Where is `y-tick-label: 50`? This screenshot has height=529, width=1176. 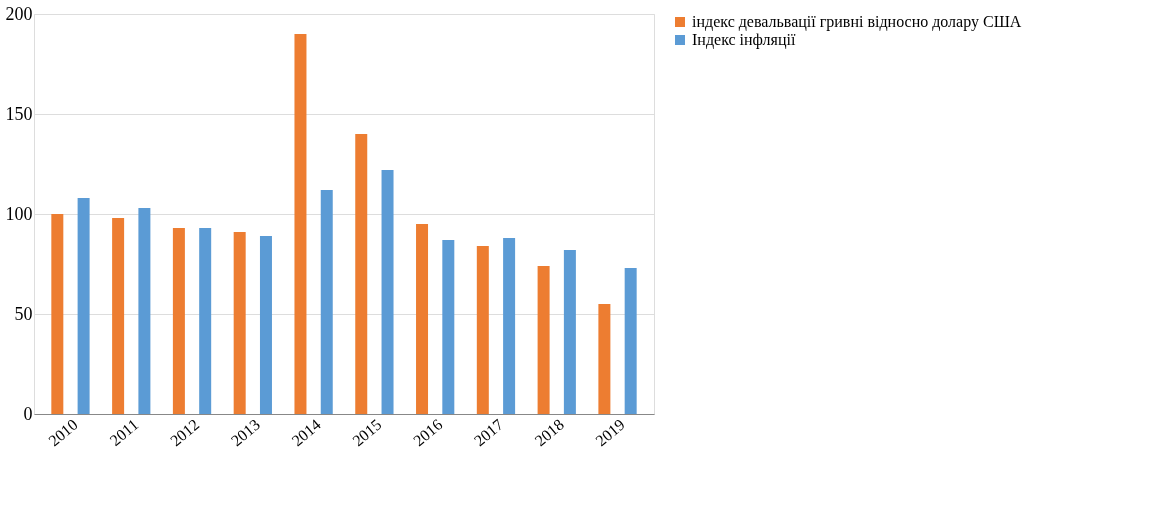
y-tick-label: 50 is located at coordinates (23, 313).